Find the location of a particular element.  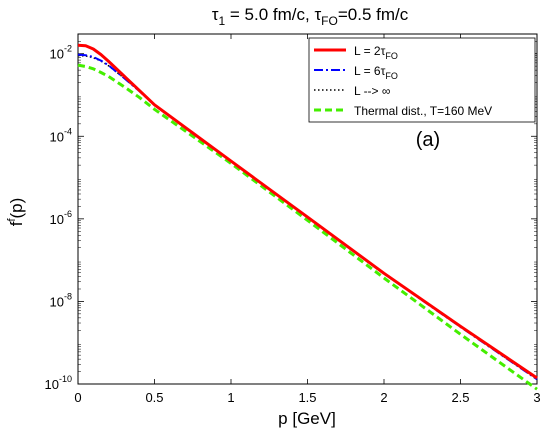

x-tick-label: 1 is located at coordinates (230, 397).